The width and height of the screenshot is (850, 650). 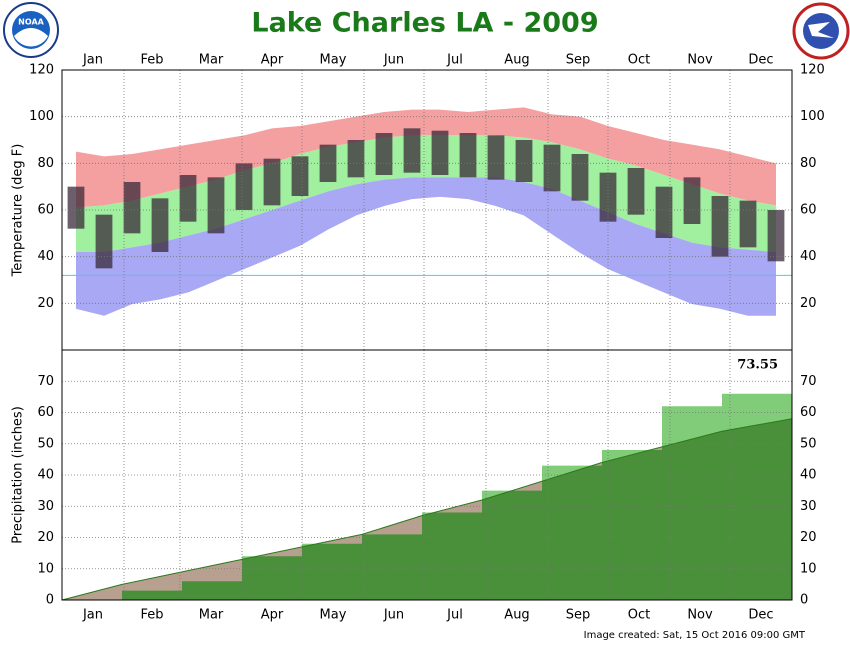 I want to click on y-axis-title: Precipitation (inches), so click(x=18, y=475).